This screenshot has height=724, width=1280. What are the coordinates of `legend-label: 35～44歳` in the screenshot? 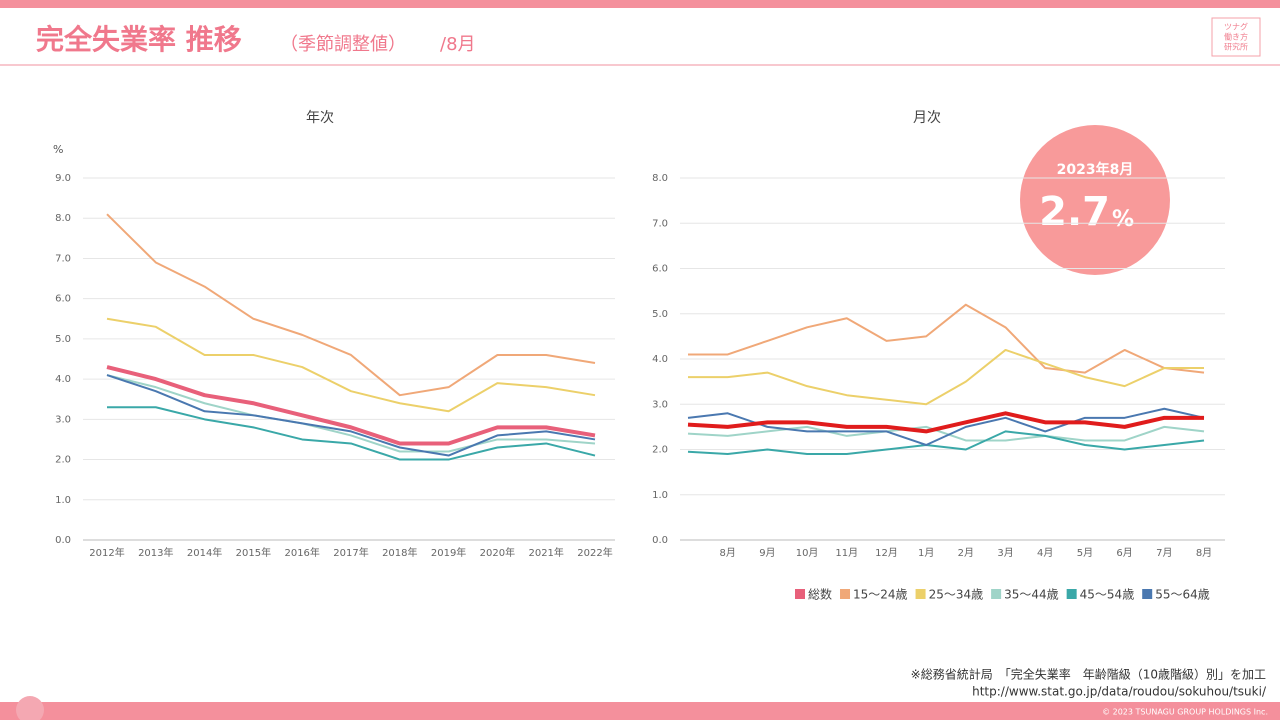 It's located at (1031, 595).